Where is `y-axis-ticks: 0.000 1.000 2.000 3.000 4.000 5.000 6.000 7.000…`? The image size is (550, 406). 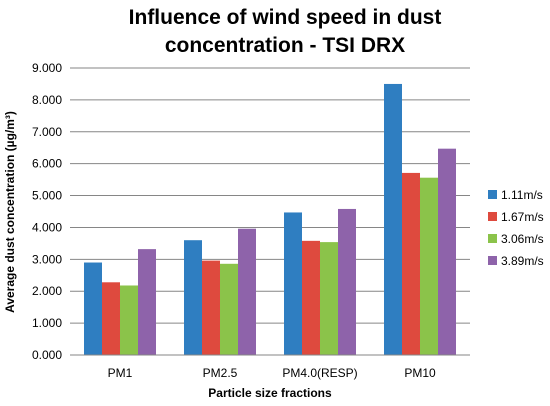
y-axis-ticks: 0.000 1.000 2.000 3.000 4.000 5.000 6.000 7.000… is located at coordinates (47, 211).